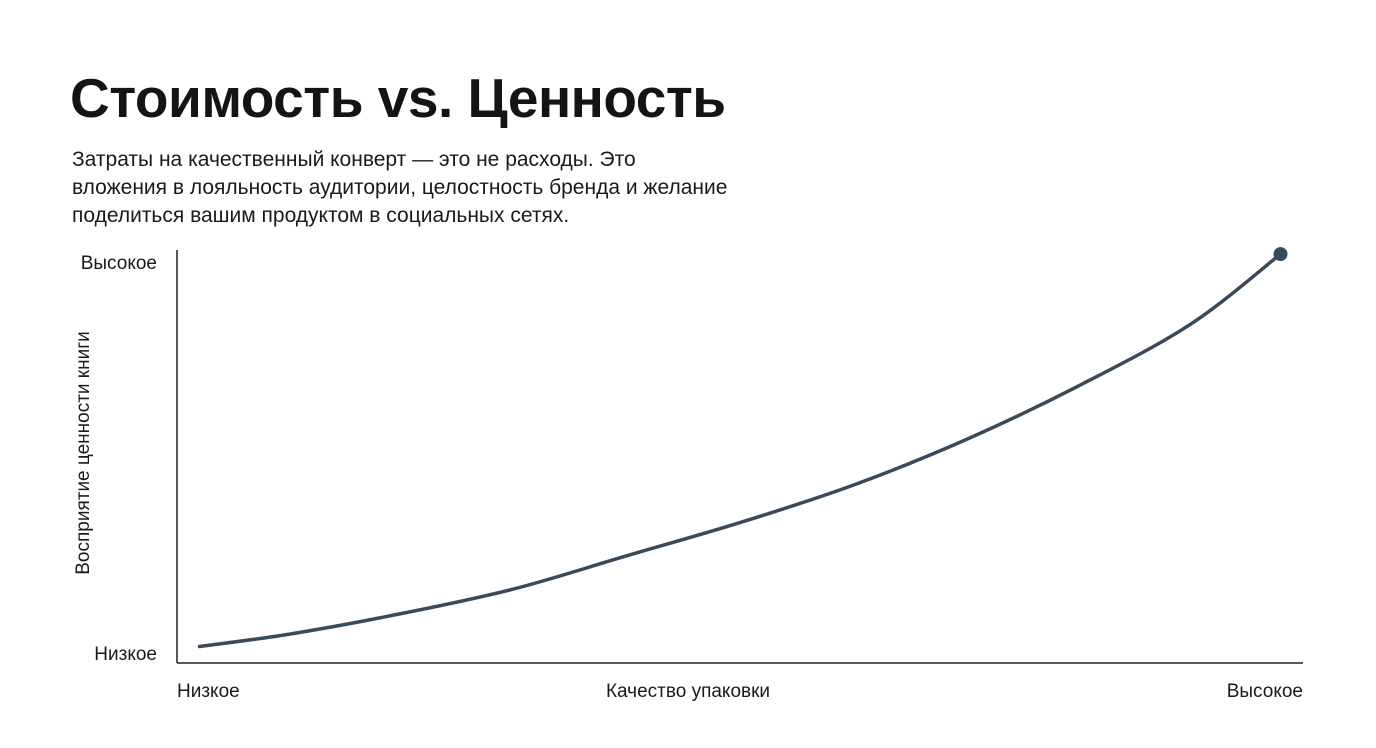 The width and height of the screenshot is (1376, 748). Describe the element at coordinates (208, 691) in the screenshot. I see `x-tick-low: Низкое` at that location.